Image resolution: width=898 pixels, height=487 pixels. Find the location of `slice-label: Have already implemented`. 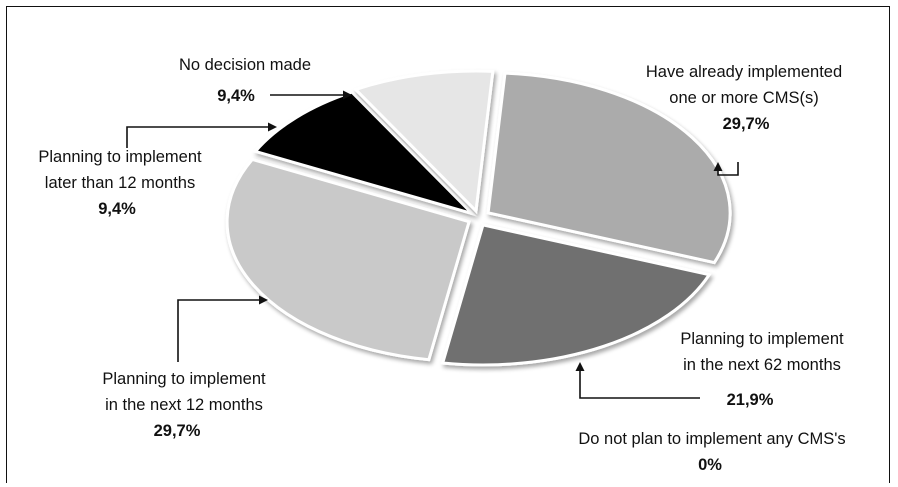

slice-label: Have already implemented is located at coordinates (744, 72).